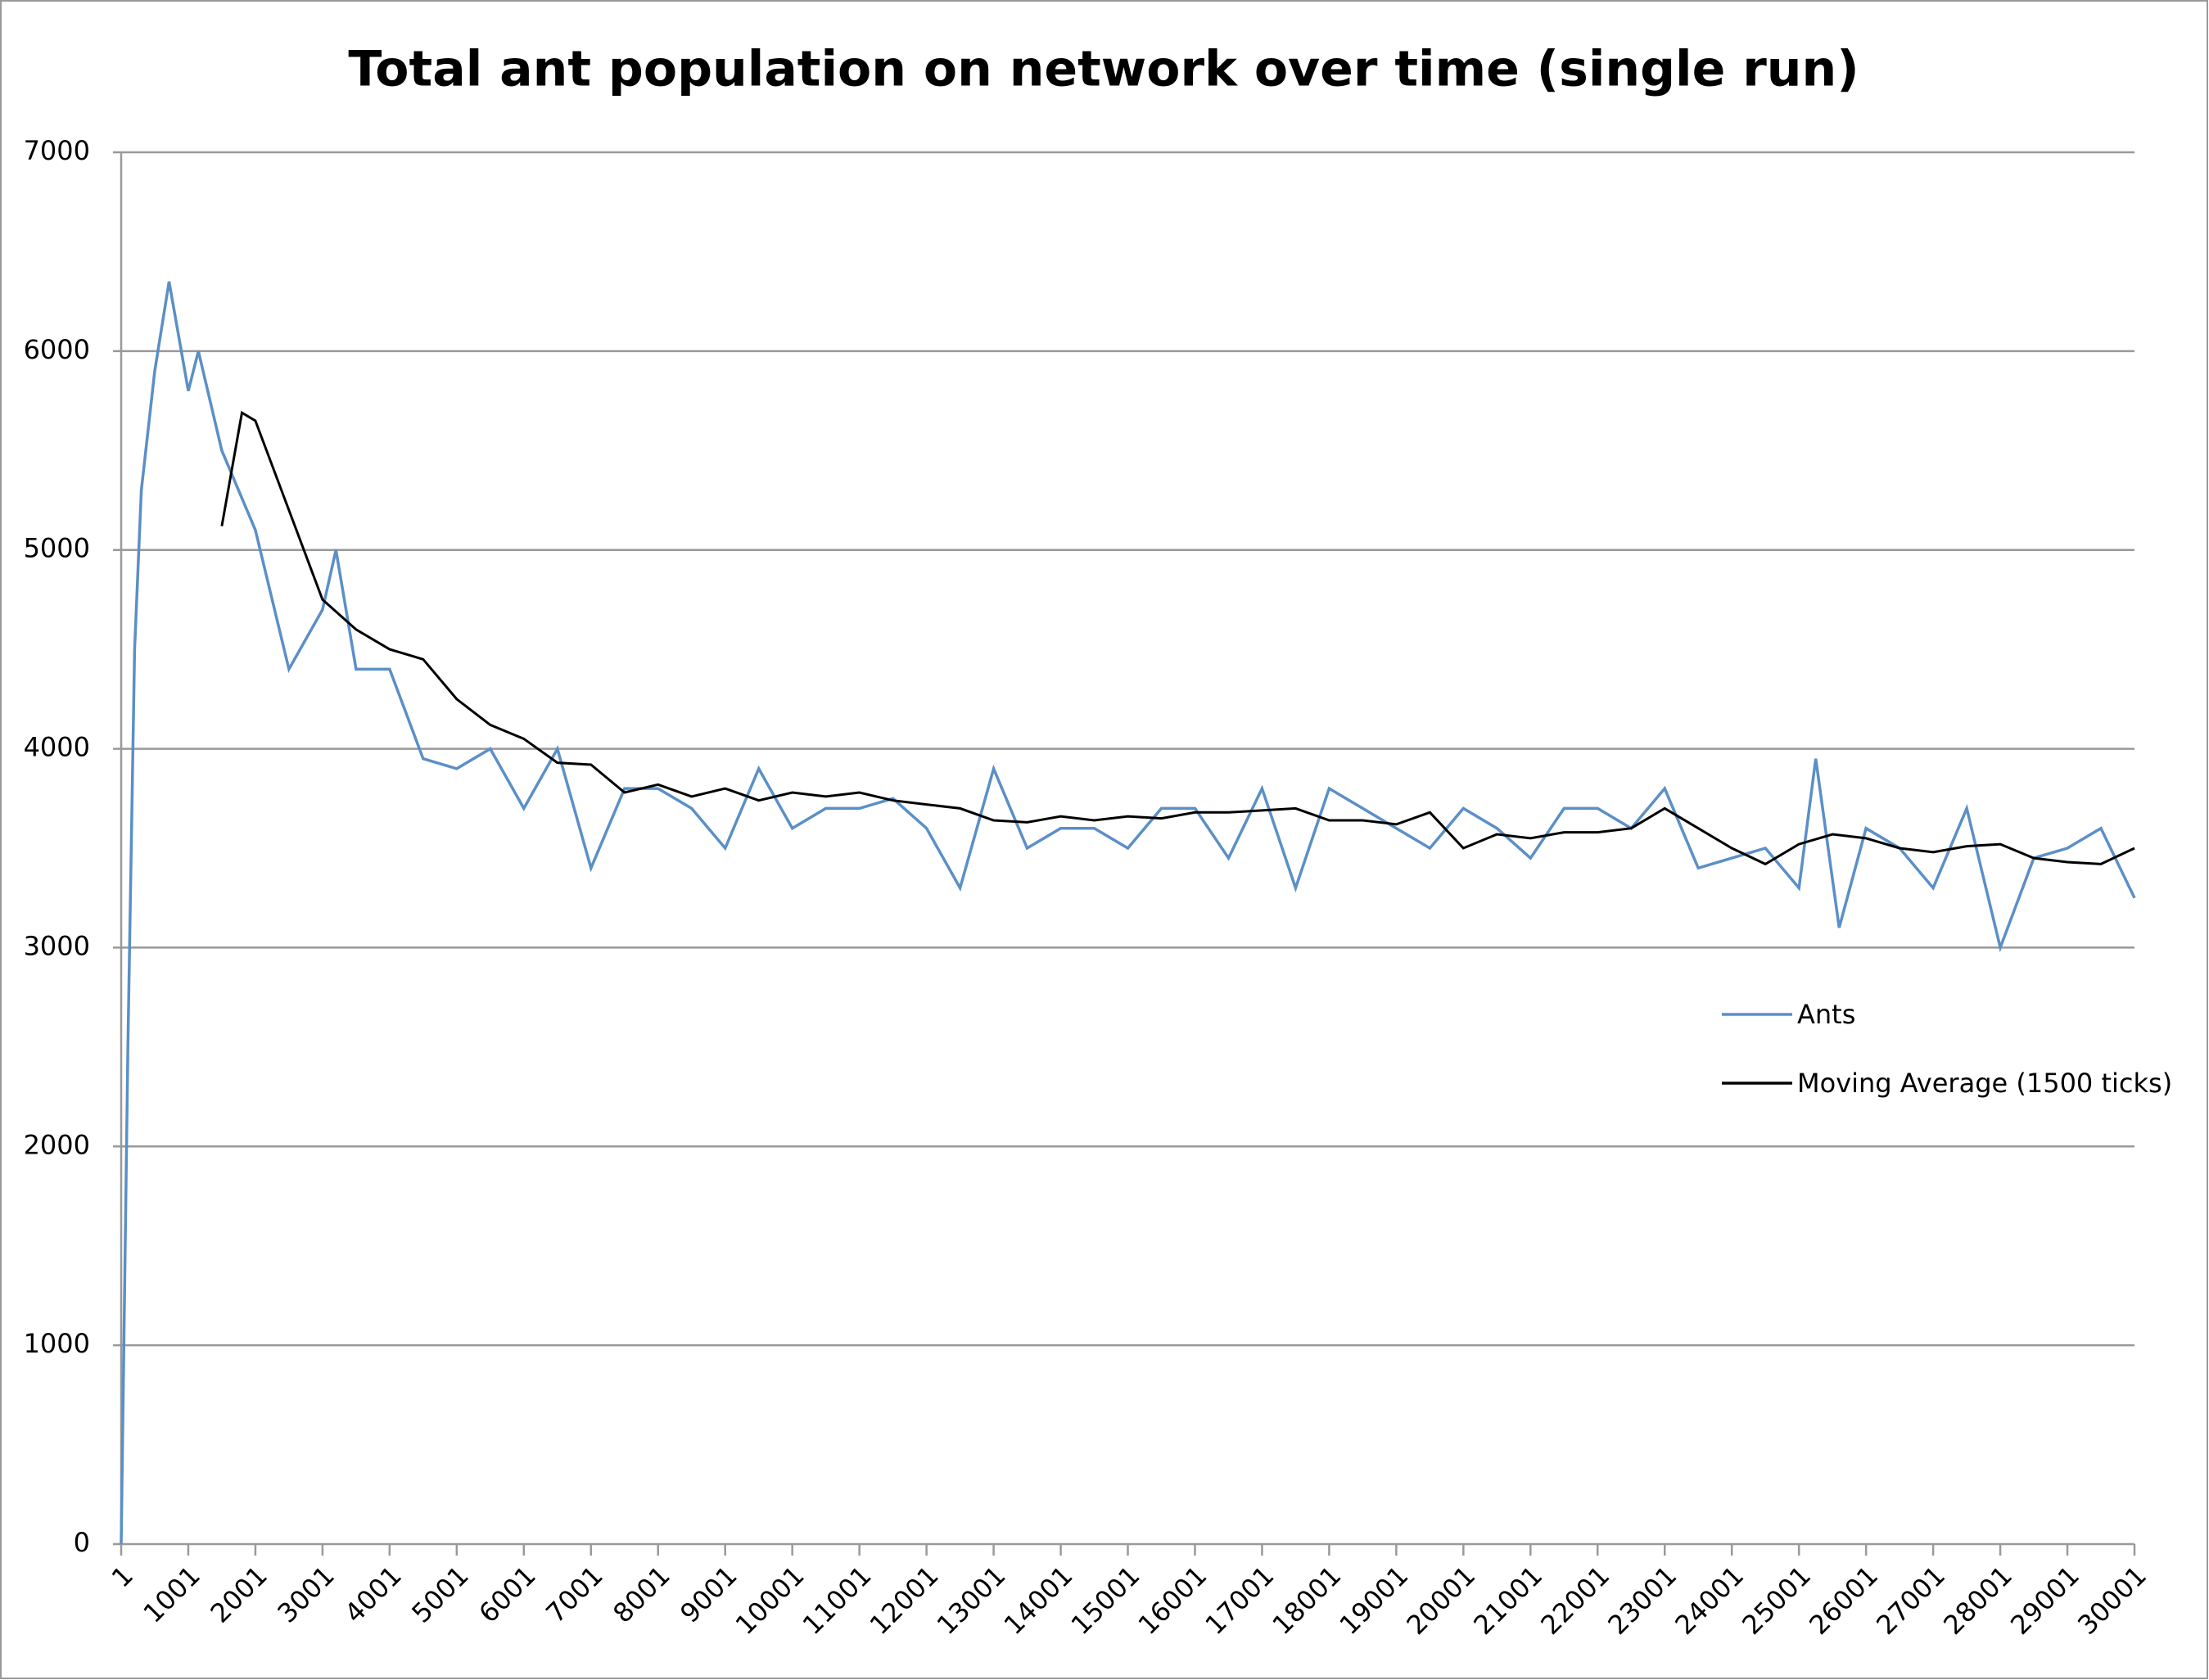  What do you see at coordinates (1844, 1600) in the screenshot?
I see `x-tick-label: 26001` at bounding box center [1844, 1600].